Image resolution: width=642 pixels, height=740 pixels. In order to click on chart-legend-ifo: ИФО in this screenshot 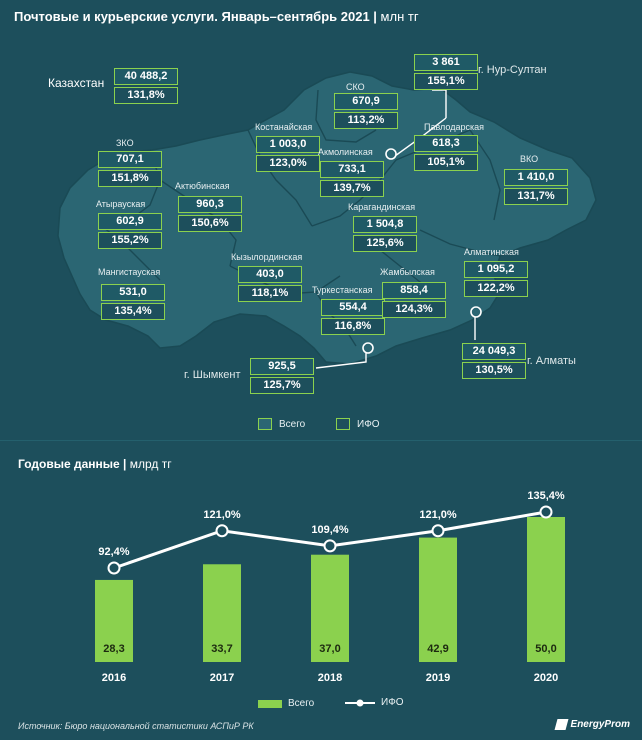, I will do `click(374, 702)`.